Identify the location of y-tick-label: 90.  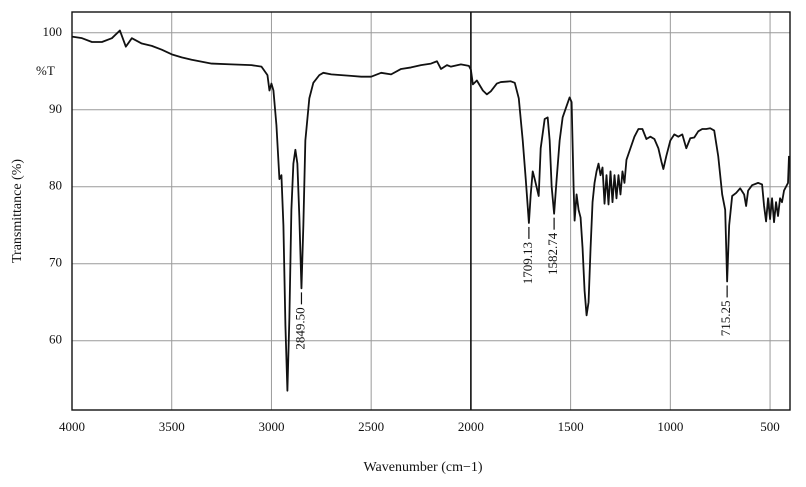
(55, 108).